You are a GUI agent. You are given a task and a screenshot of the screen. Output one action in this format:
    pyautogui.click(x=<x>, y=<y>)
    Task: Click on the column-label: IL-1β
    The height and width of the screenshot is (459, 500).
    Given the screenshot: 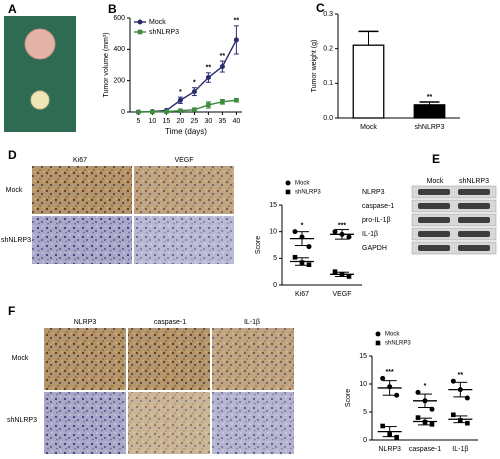 What is the action you would take?
    pyautogui.click(x=252, y=322)
    